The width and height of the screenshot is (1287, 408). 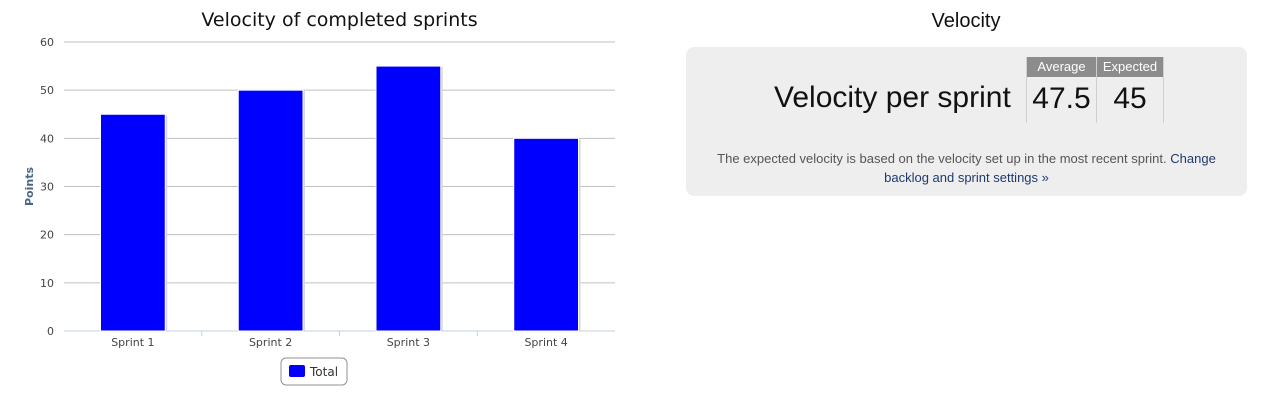 What do you see at coordinates (297, 371) in the screenshot?
I see `legend-swatch` at bounding box center [297, 371].